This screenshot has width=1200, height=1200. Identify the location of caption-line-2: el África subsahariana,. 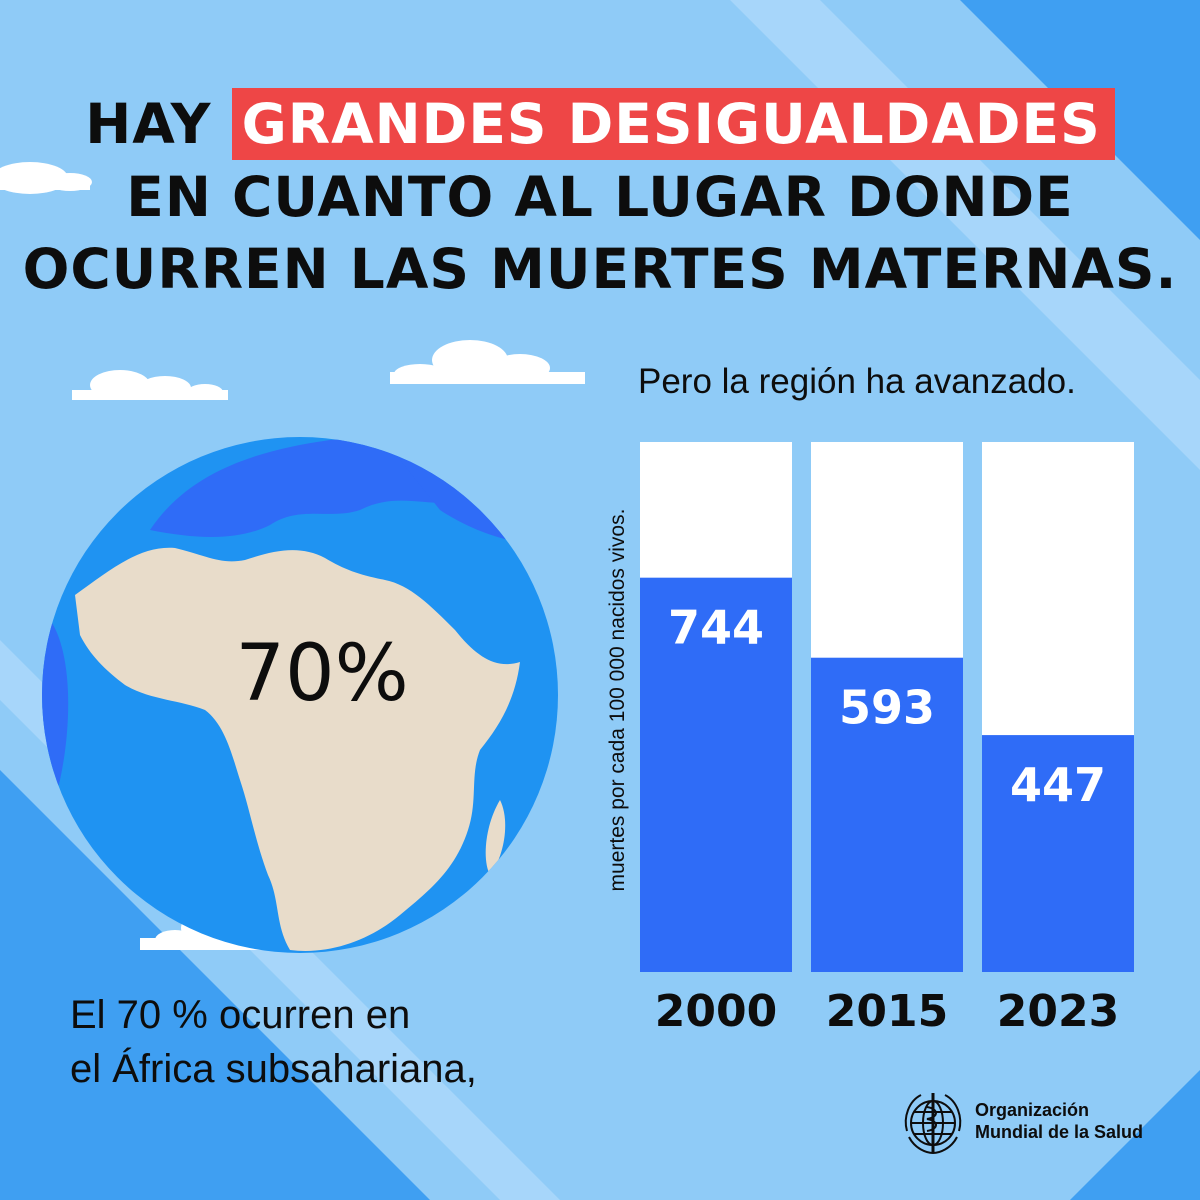
(273, 1069).